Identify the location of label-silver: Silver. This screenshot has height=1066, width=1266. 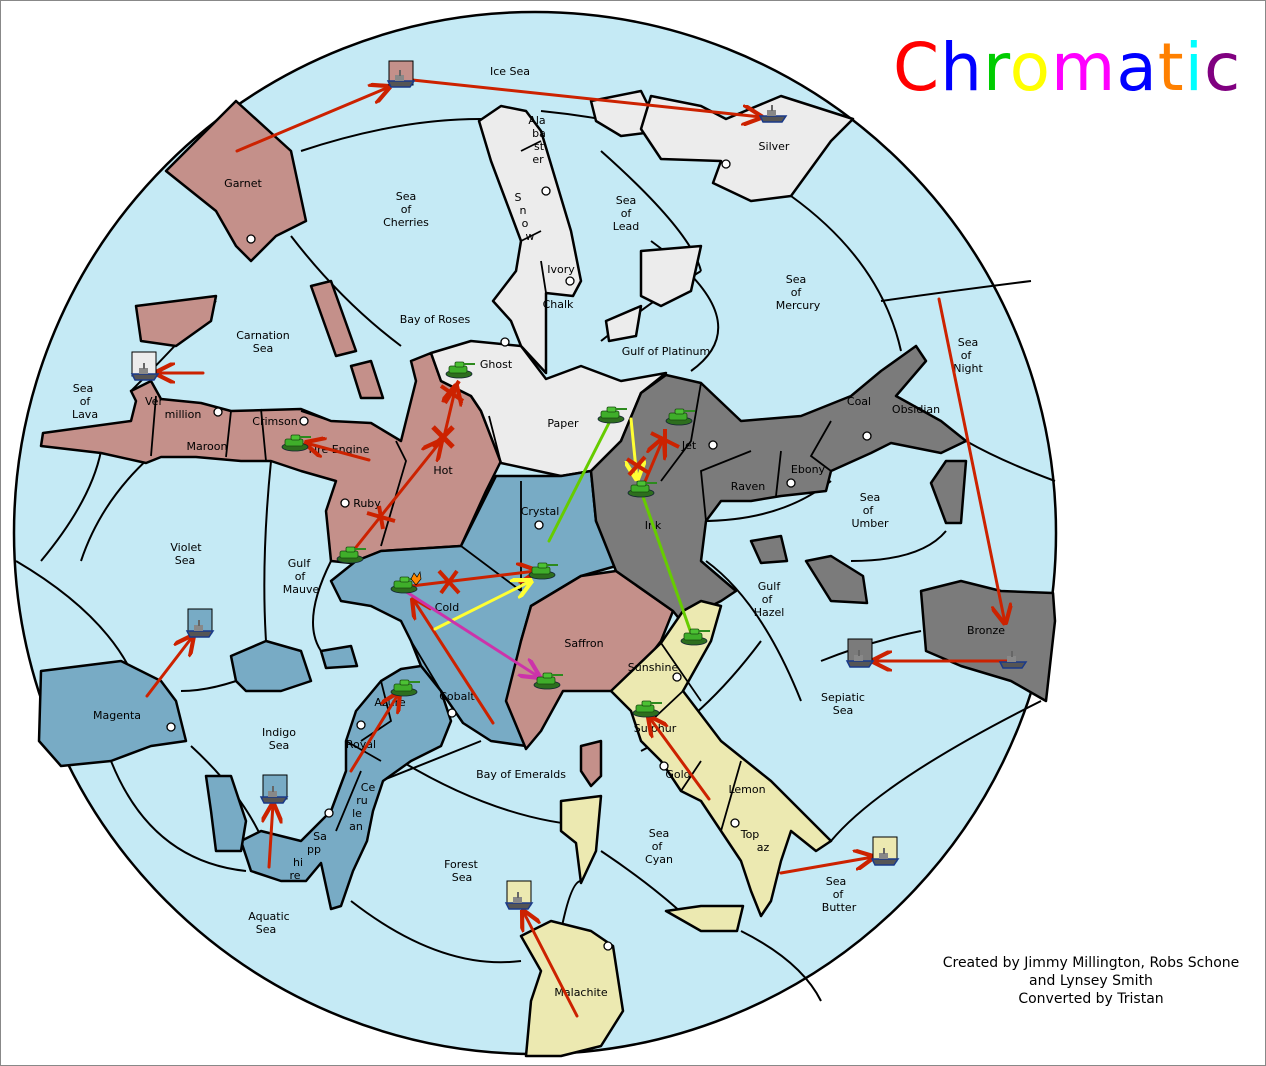
(774, 146).